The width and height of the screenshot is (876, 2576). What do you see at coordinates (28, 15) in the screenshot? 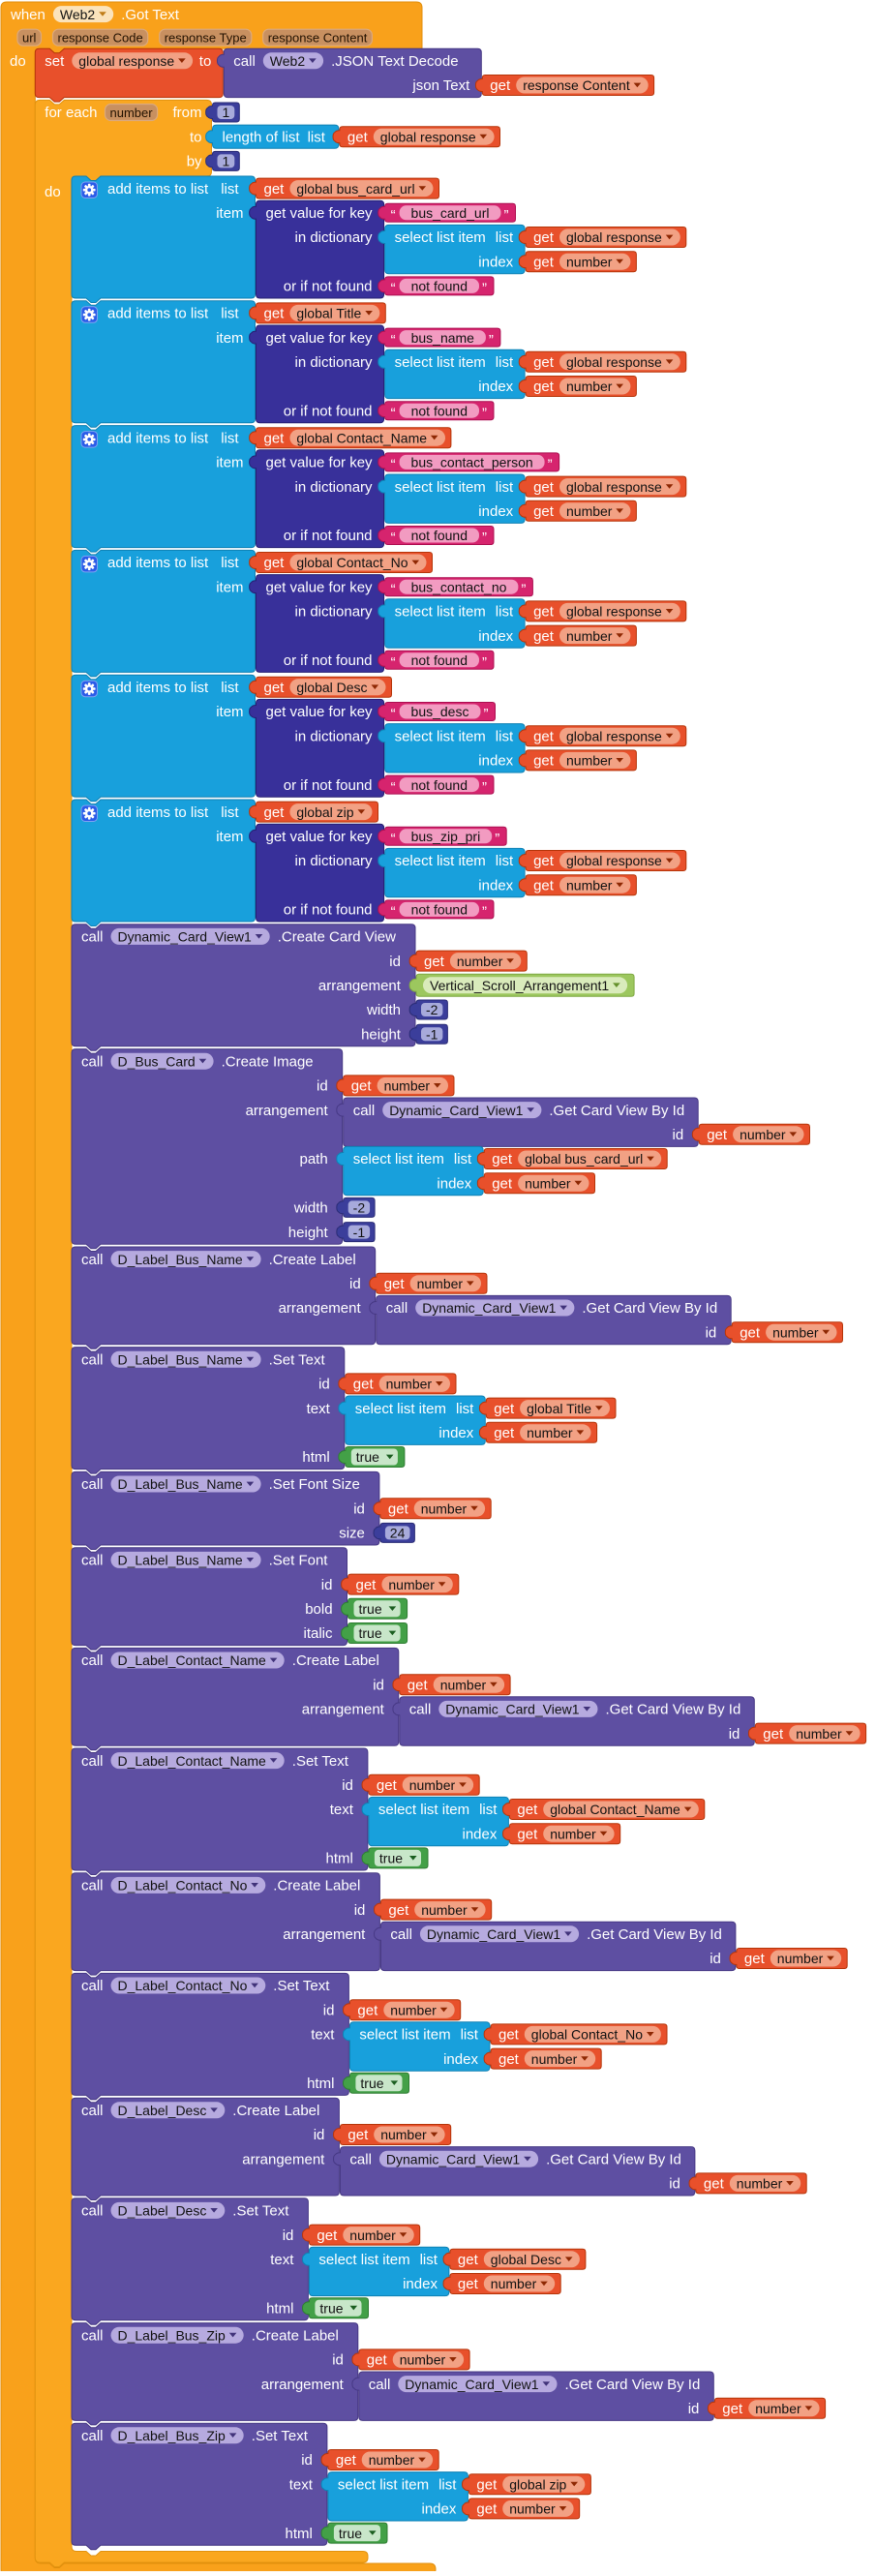
I see `svg-text: when` at bounding box center [28, 15].